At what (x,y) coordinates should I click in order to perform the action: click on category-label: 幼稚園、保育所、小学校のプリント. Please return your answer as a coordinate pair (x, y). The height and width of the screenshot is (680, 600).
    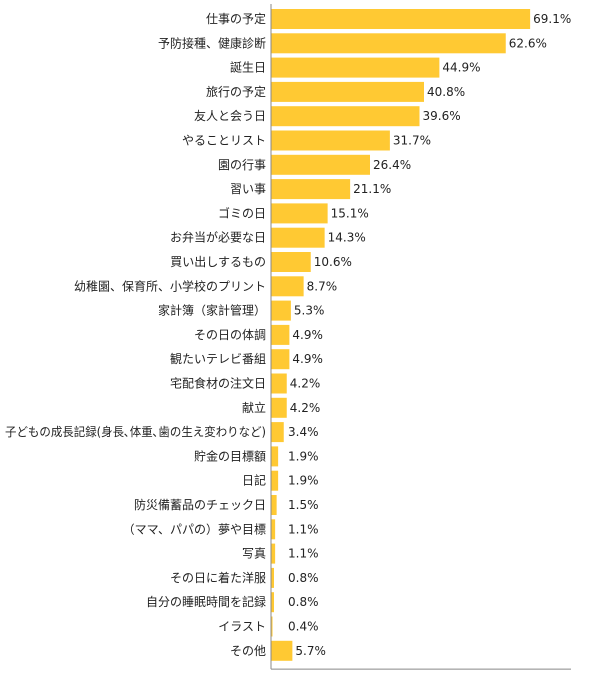
    Looking at the image, I should click on (170, 285).